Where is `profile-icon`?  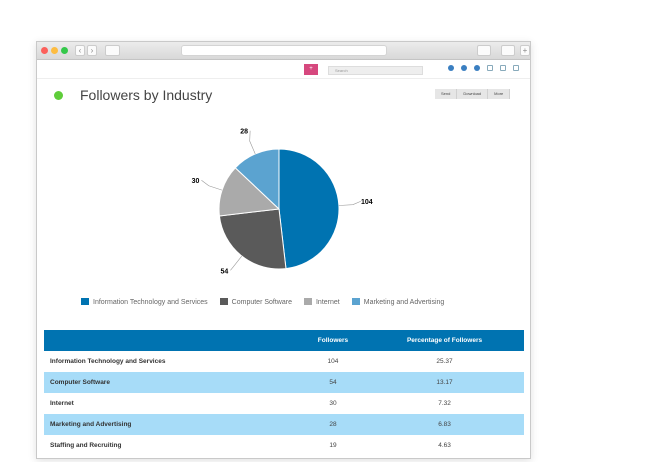
profile-icon is located at coordinates (464, 68).